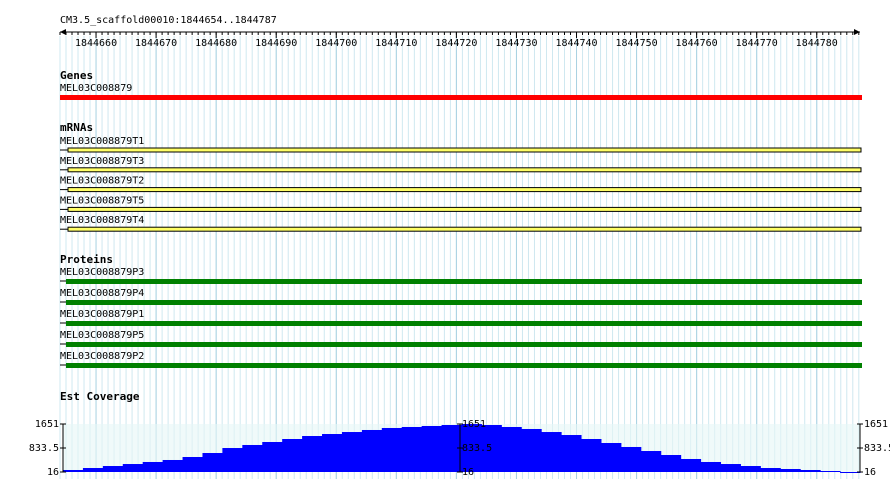 The image size is (890, 479). What do you see at coordinates (102, 335) in the screenshot?
I see `feature-label: MEL03C008879P5` at bounding box center [102, 335].